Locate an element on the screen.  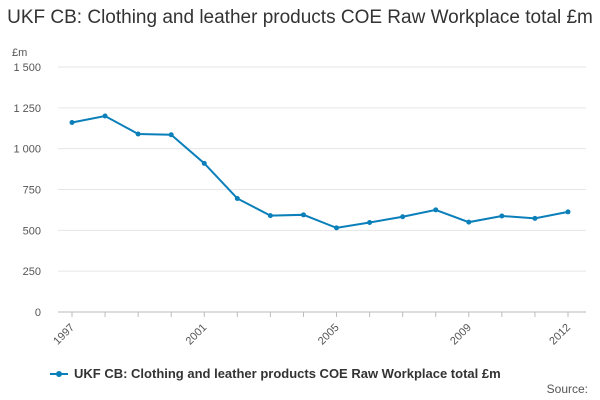
y-tick-label: 750 is located at coordinates (32, 191).